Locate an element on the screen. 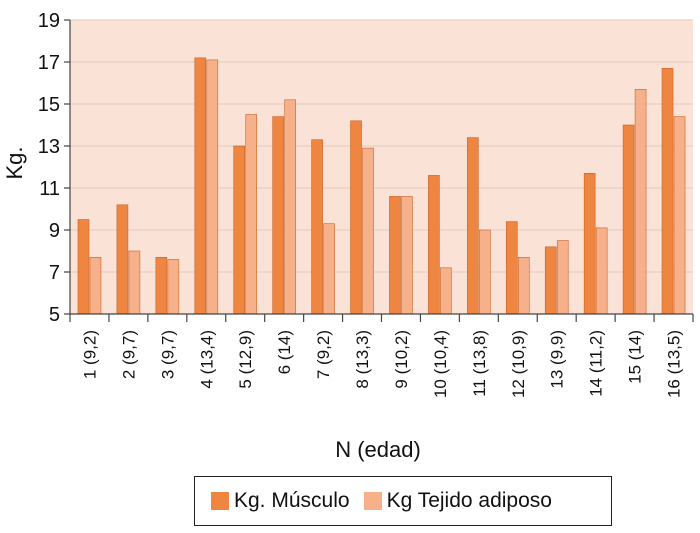 The height and width of the screenshot is (533, 700). y-tick-label: 5 is located at coordinates (54, 315).